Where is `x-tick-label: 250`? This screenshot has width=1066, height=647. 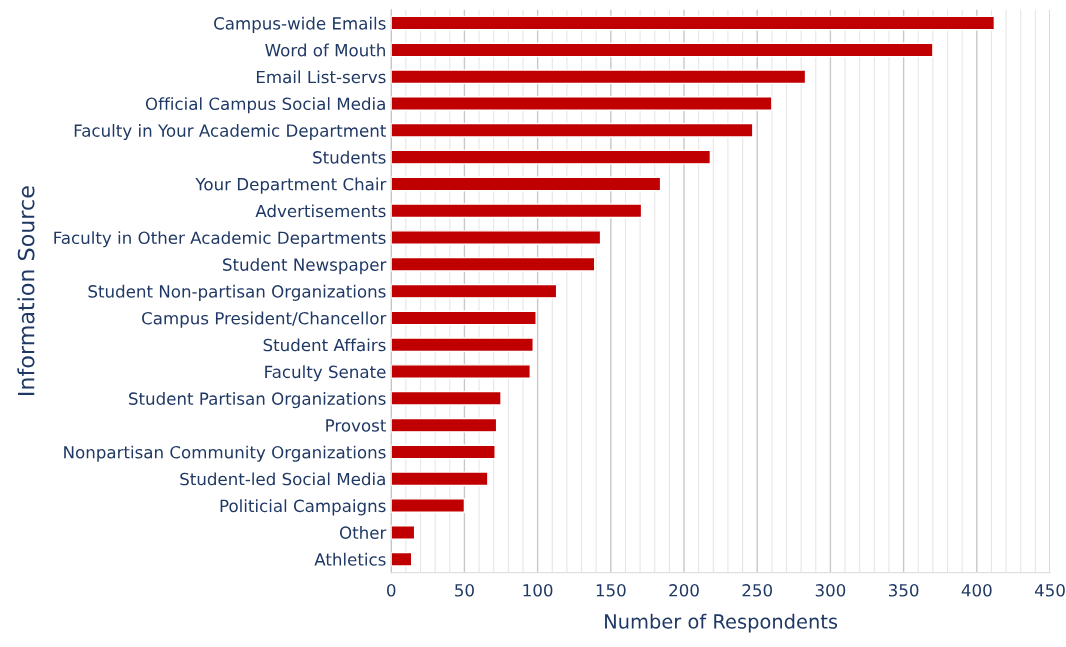 x-tick-label: 250 is located at coordinates (757, 590).